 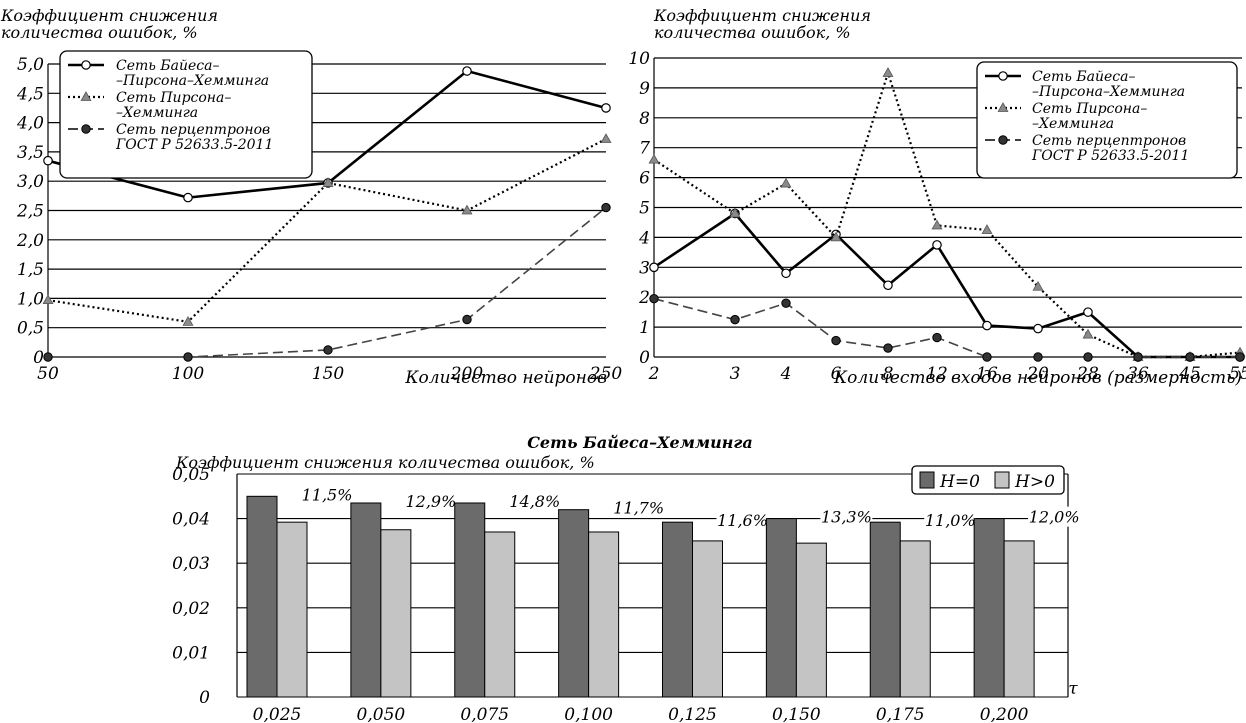 What do you see at coordinates (191, 609) in the screenshot?
I see `y-tick-label: 0,02` at bounding box center [191, 609].